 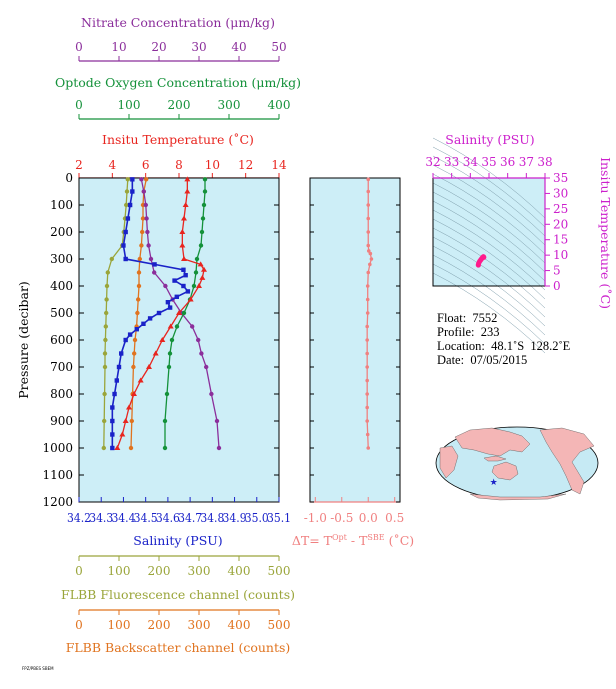 What do you see at coordinates (518, 497) in the screenshot?
I see `map-land-antarctica` at bounding box center [518, 497].